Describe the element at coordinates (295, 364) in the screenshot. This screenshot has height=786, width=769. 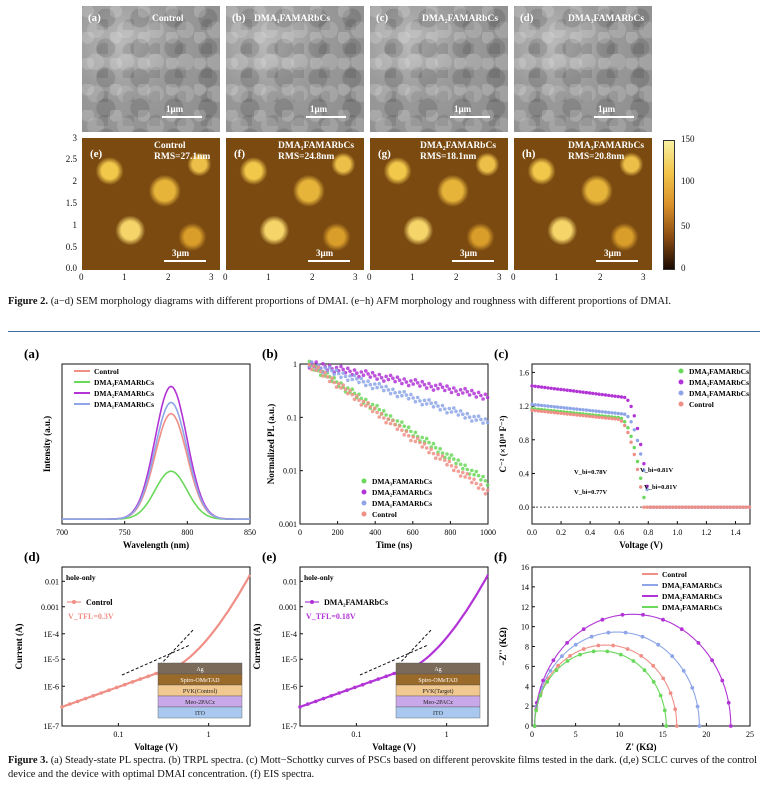
I see `y-tick-label: 1` at that location.